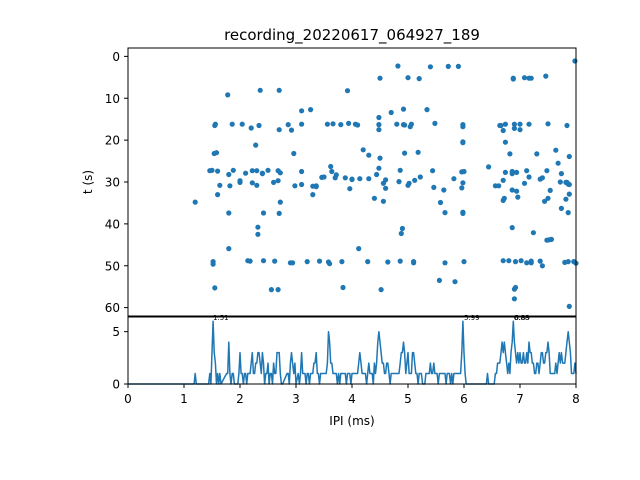 Image resolution: width=640 pixels, height=480 pixels. Describe the element at coordinates (352, 352) in the screenshot. I see `ipi-series-line` at that location.